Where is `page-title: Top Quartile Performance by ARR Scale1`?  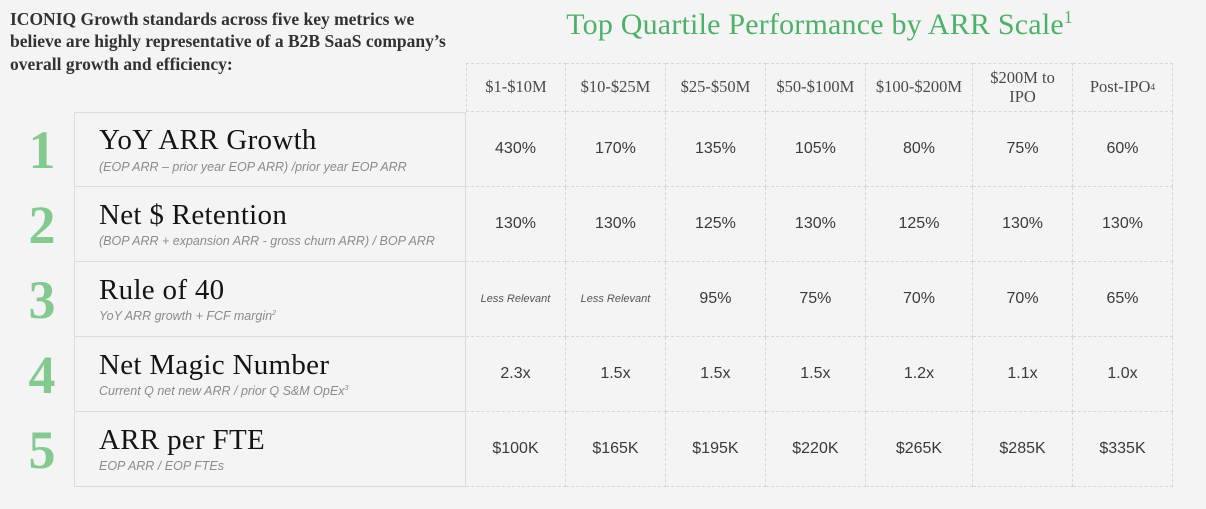
page-title: Top Quartile Performance by ARR Scale1 is located at coordinates (819, 25).